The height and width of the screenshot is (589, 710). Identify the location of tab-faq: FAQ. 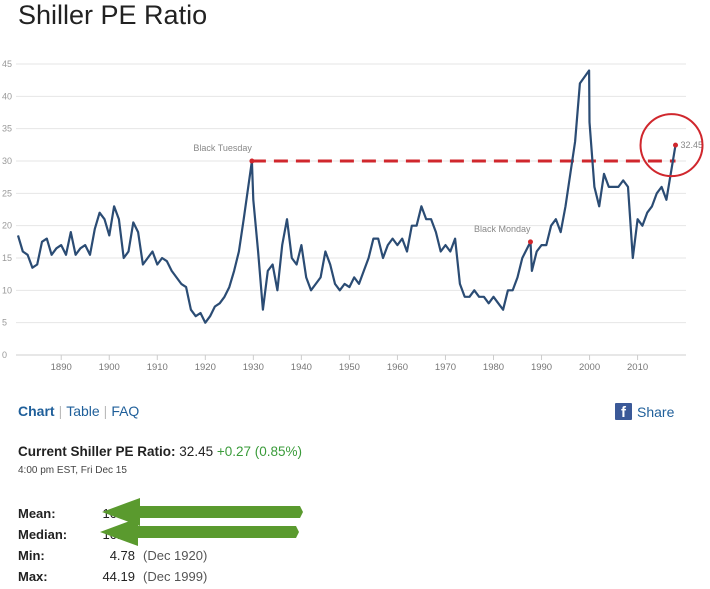
(125, 411).